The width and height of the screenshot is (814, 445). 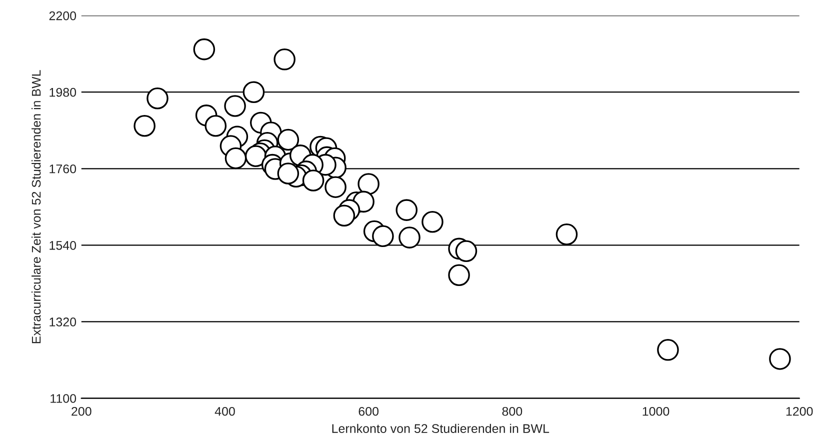 I want to click on x-axis-title: Lernkonto von 52 Studierenden in BWL, so click(x=441, y=428).